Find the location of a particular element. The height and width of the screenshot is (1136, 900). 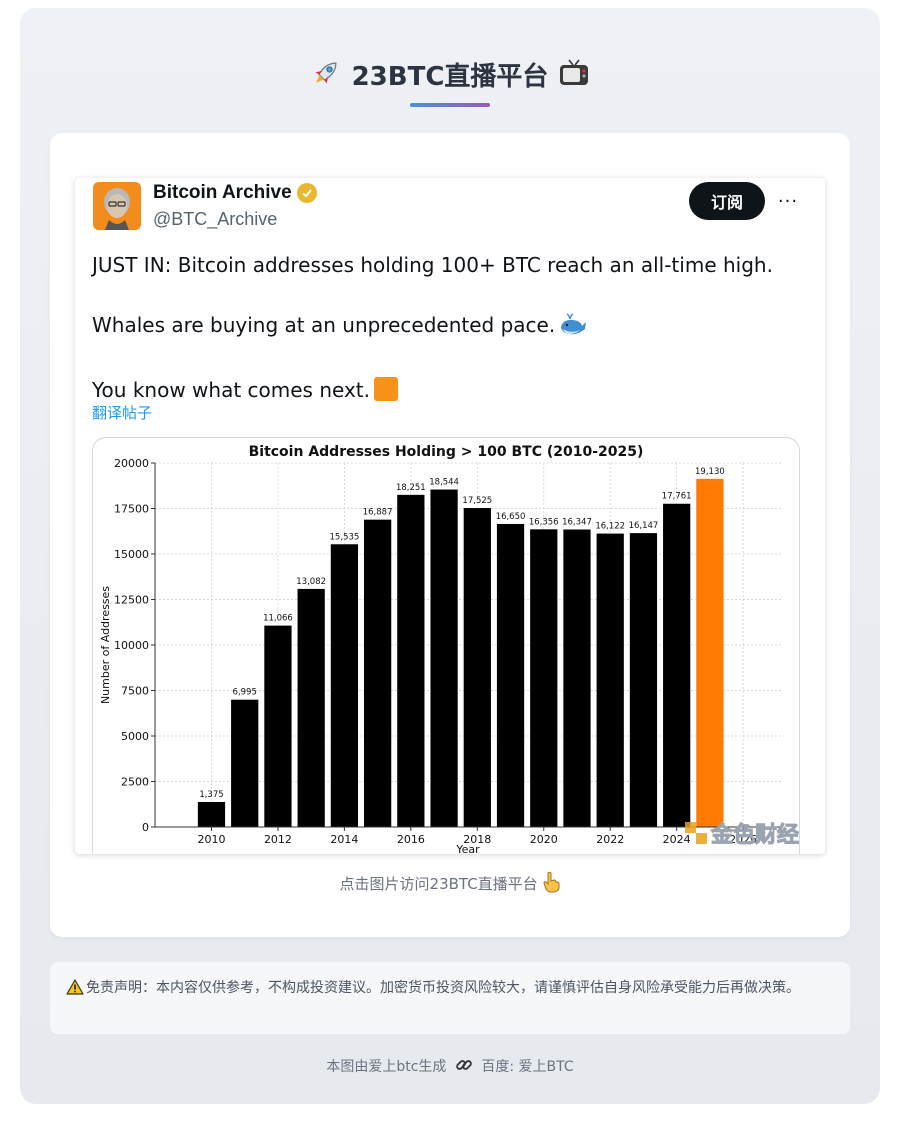

bar-value-label: 19,130 is located at coordinates (710, 472).